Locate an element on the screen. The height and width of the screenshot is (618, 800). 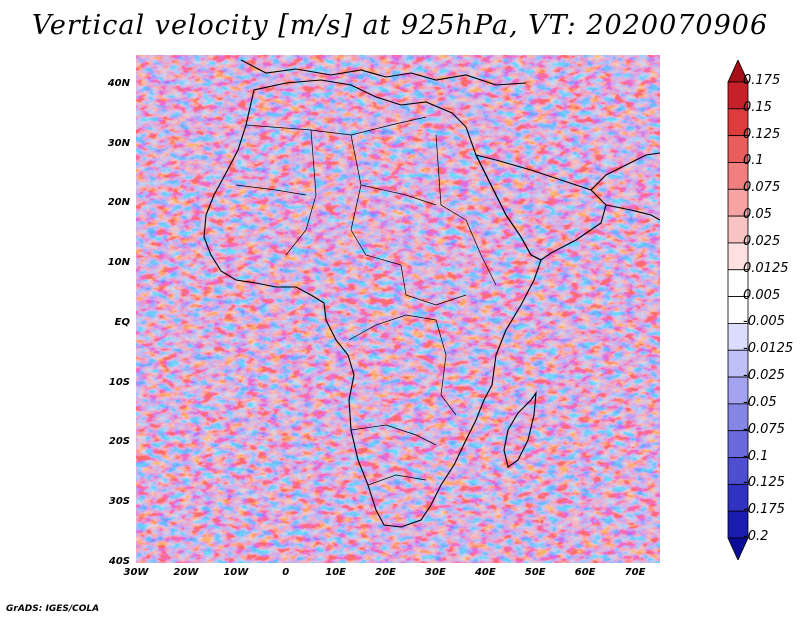
colorbar-label: 0.0125 is located at coordinates (766, 268).